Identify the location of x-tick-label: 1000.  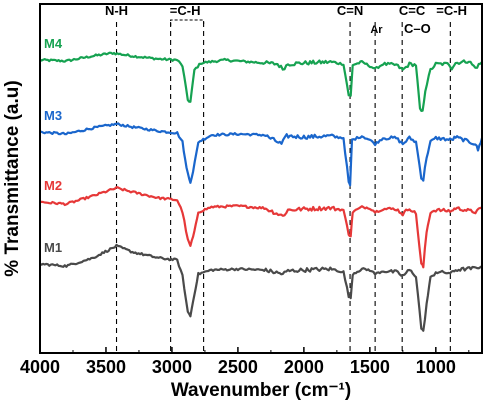
(436, 367).